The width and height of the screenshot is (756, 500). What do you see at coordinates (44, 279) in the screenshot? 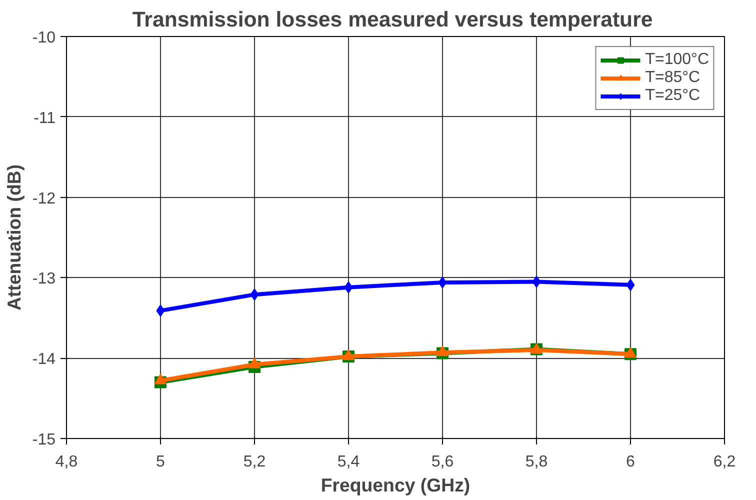
I see `y-tick-label: -13` at bounding box center [44, 279].